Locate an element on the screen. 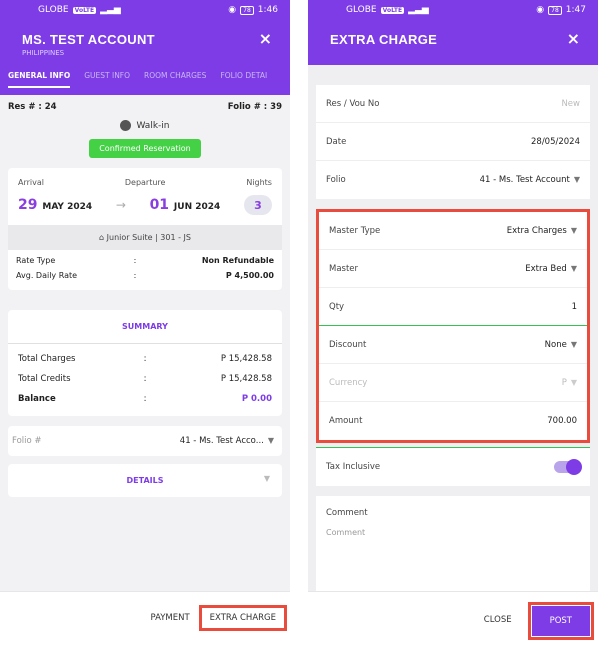 This screenshot has width=616, height=651. details-expander: DETAILS ▼ is located at coordinates (145, 480).